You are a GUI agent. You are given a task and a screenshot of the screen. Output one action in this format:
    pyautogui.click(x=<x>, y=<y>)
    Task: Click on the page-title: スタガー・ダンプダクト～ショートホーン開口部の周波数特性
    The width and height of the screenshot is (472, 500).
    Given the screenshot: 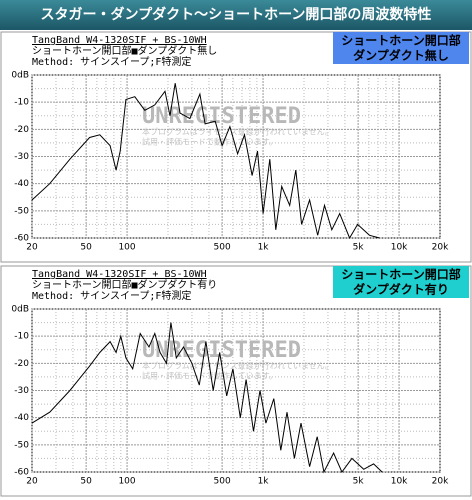 What is the action you would take?
    pyautogui.click(x=236, y=14)
    